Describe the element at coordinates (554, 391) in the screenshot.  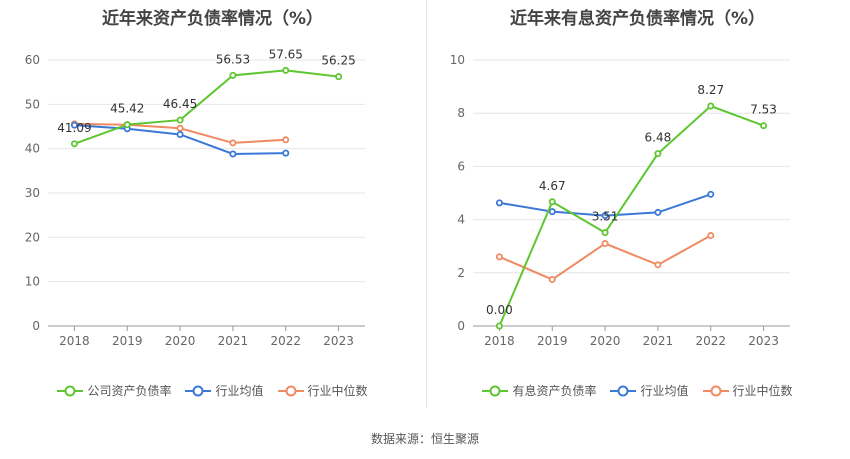
I see `legend-label: 有息资产负债率` at that location.